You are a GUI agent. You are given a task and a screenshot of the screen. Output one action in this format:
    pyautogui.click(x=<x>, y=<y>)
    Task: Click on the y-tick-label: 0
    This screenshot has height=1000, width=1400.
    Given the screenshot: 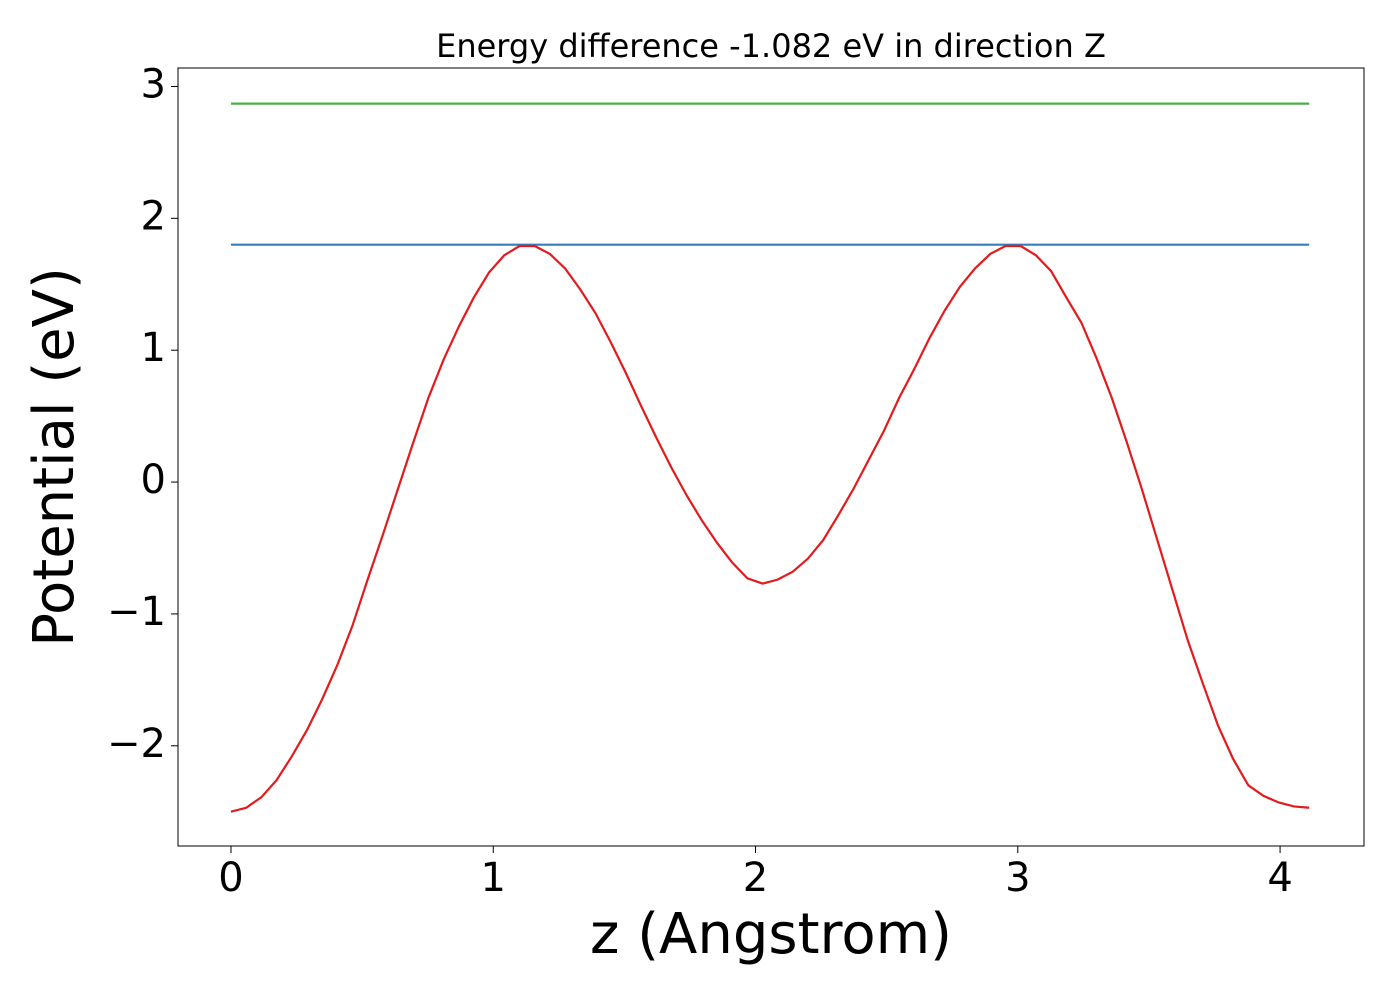 What is the action you would take?
    pyautogui.click(x=153, y=480)
    